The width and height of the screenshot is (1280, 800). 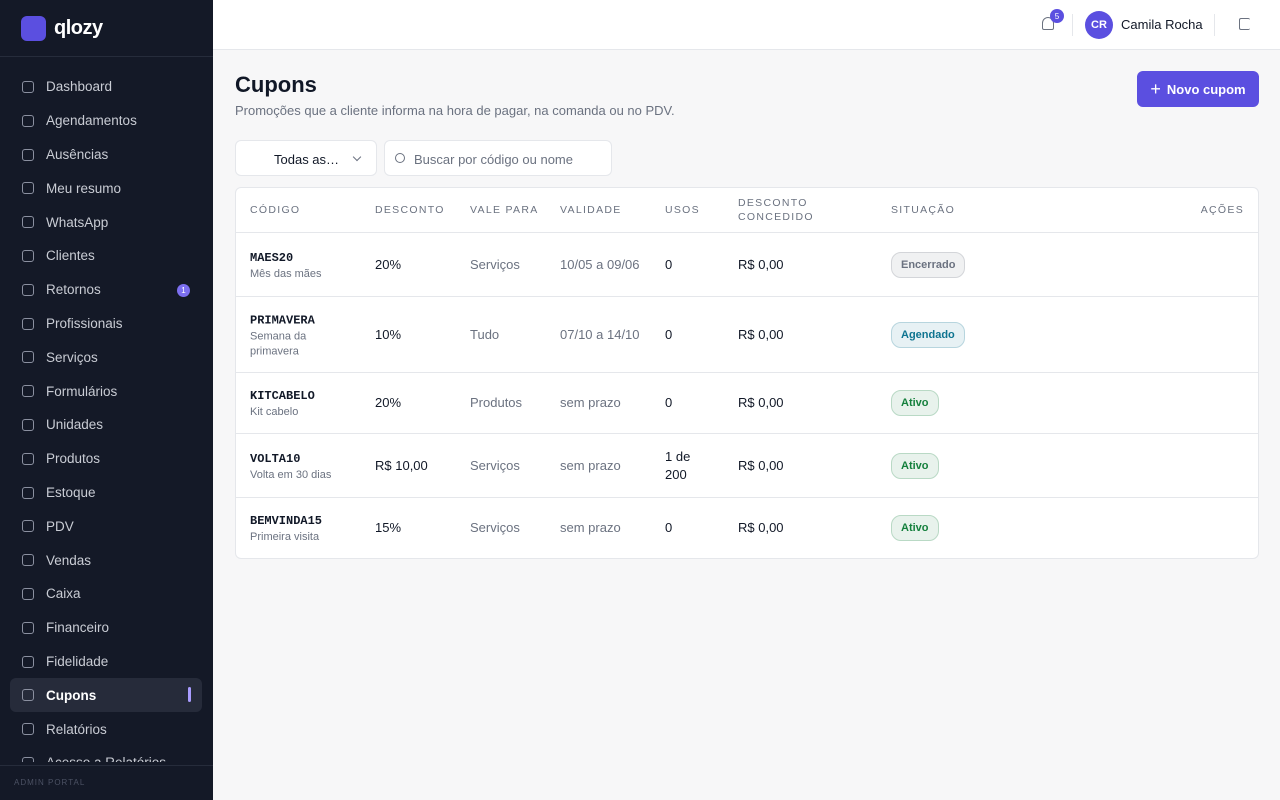 I want to click on column-header: USOS, so click(x=682, y=210).